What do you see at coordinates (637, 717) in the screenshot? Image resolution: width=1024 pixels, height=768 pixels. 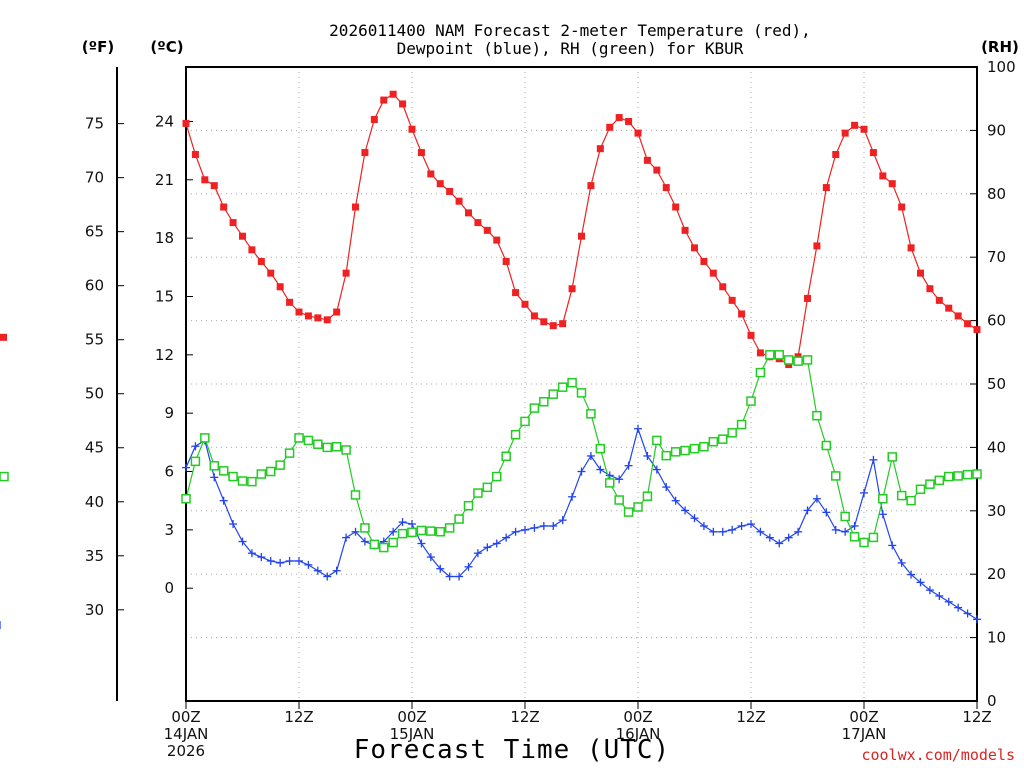 I see `x-tick-label: 00Z` at bounding box center [637, 717].